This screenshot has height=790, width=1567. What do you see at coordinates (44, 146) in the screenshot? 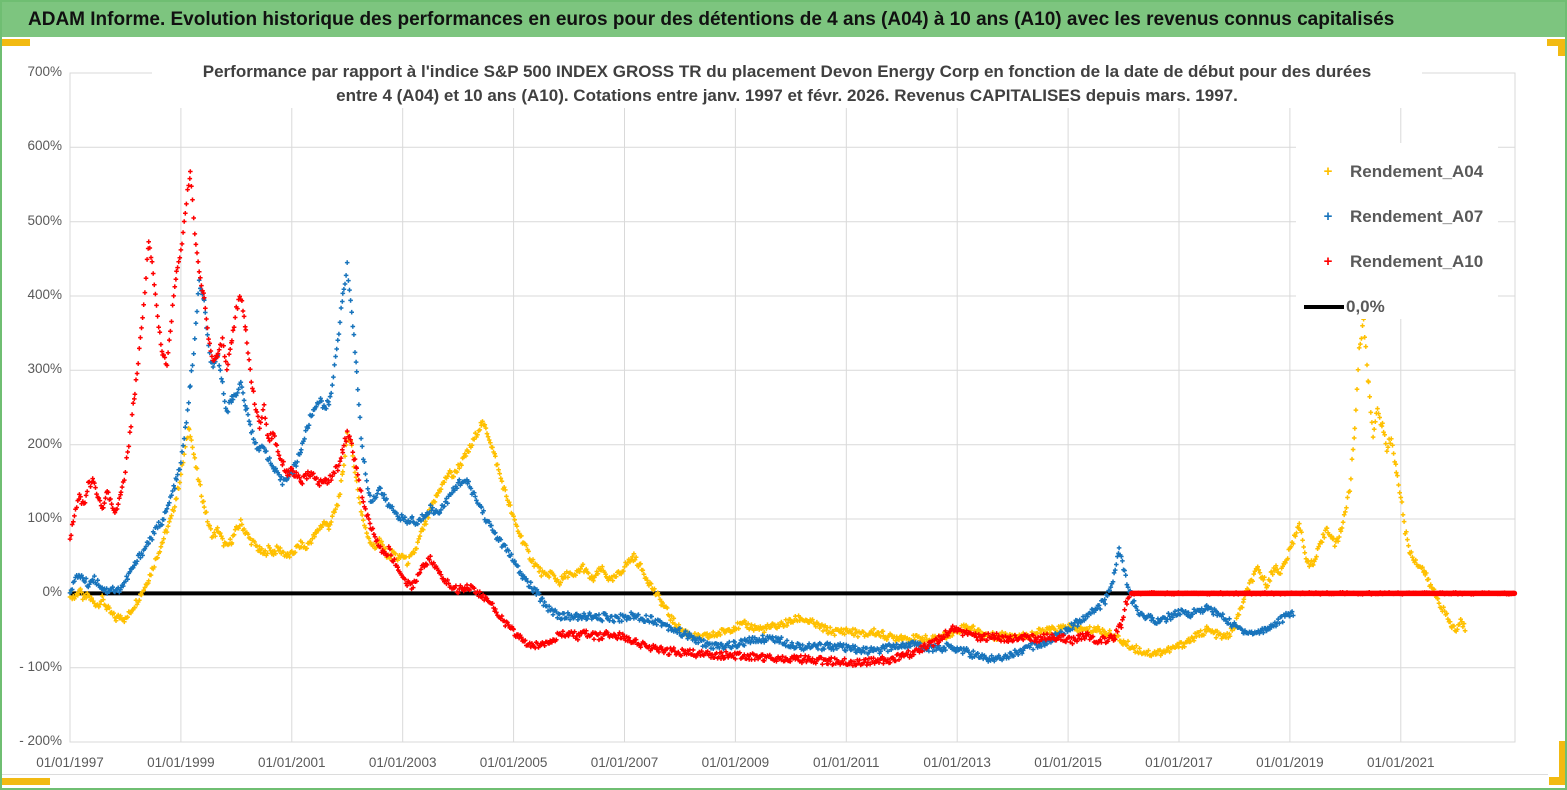
I see `y-tick-label: 600%` at bounding box center [44, 146].